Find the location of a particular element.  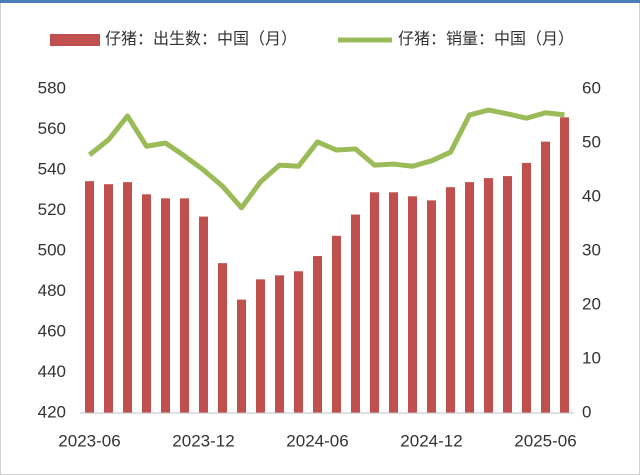

y2-tick-label: 10 is located at coordinates (591, 357).